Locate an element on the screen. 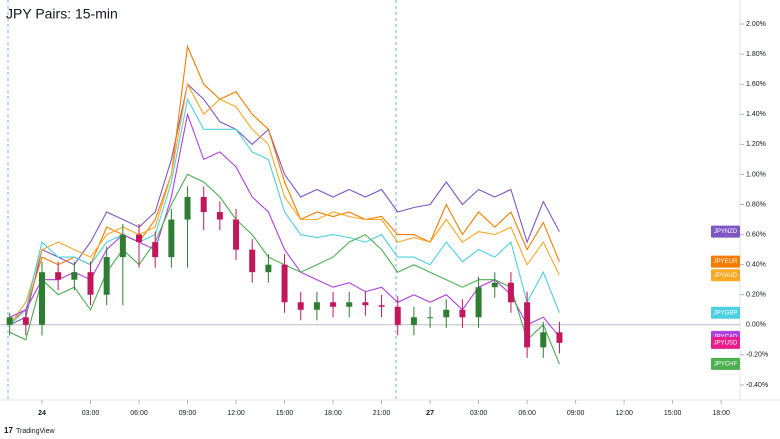 The height and width of the screenshot is (439, 780). y-tick-label: 1.00% is located at coordinates (756, 174).